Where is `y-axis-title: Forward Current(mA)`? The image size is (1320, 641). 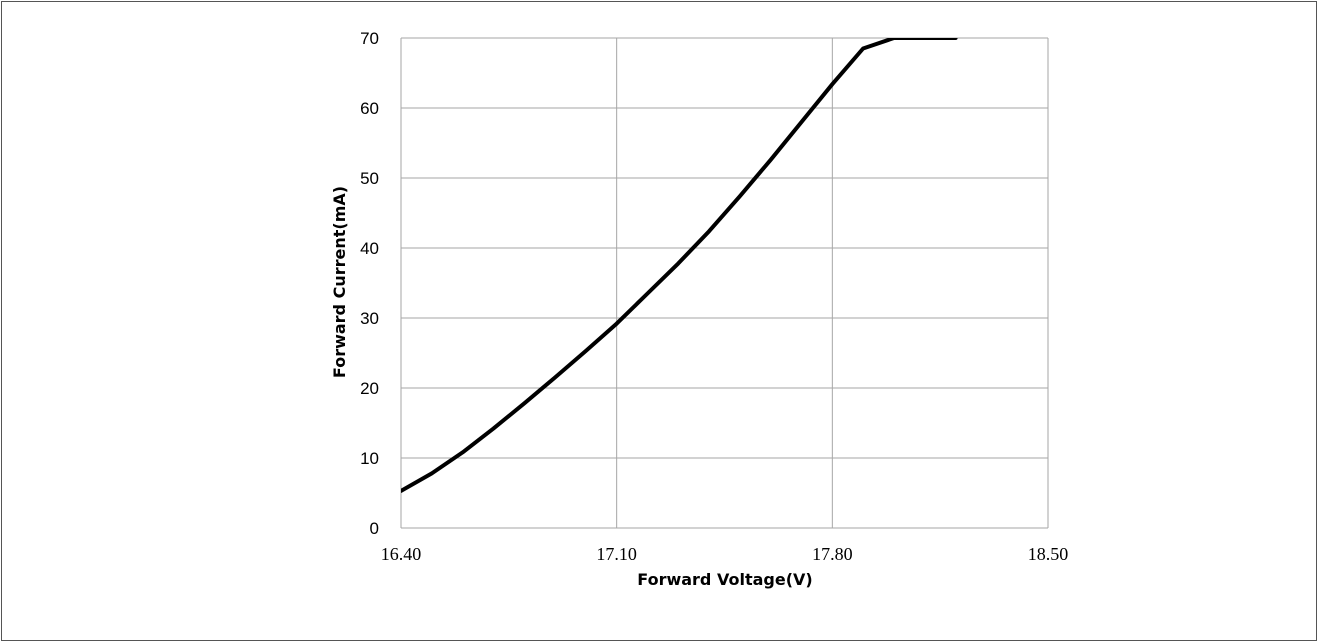 y-axis-title: Forward Current(mA) is located at coordinates (339, 282).